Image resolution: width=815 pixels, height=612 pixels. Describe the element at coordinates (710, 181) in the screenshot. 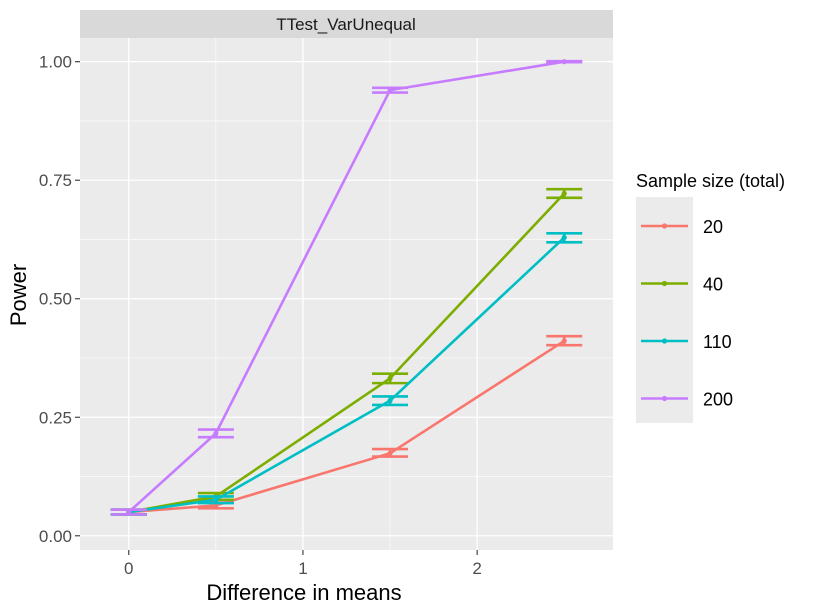

I see `legend-title: Sample size (total)` at that location.